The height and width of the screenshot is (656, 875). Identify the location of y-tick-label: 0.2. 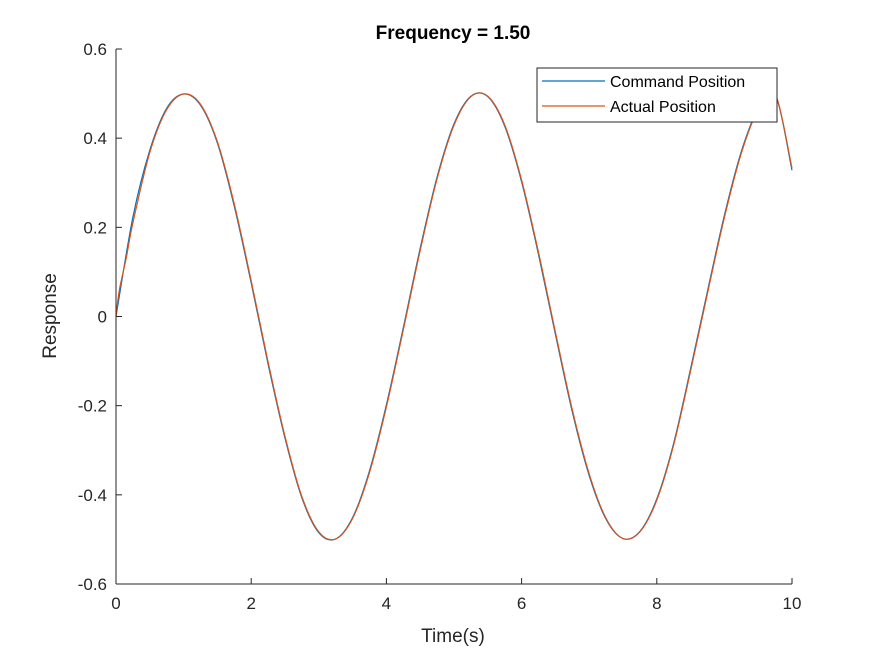
(95, 227).